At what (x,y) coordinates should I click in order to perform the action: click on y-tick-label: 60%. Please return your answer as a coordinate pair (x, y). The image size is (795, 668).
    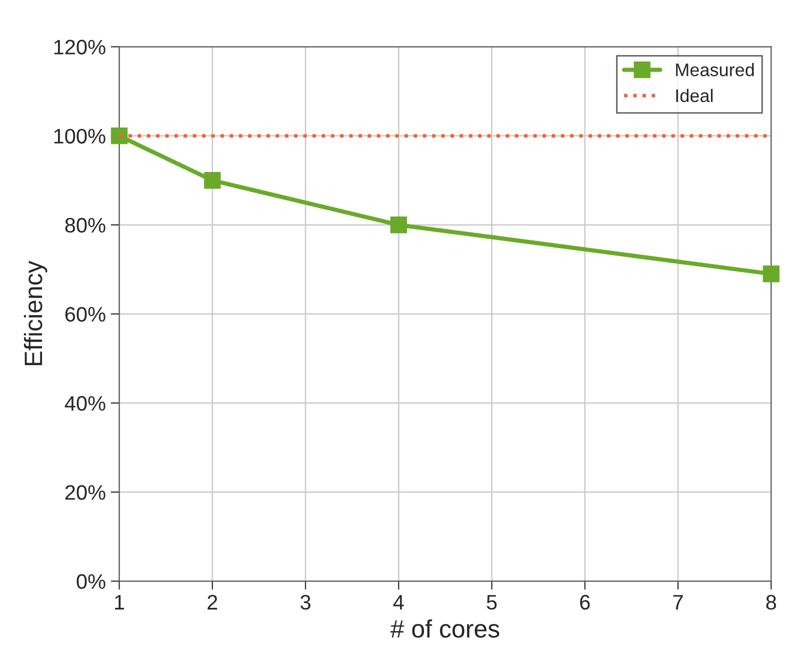
    Looking at the image, I should click on (85, 314).